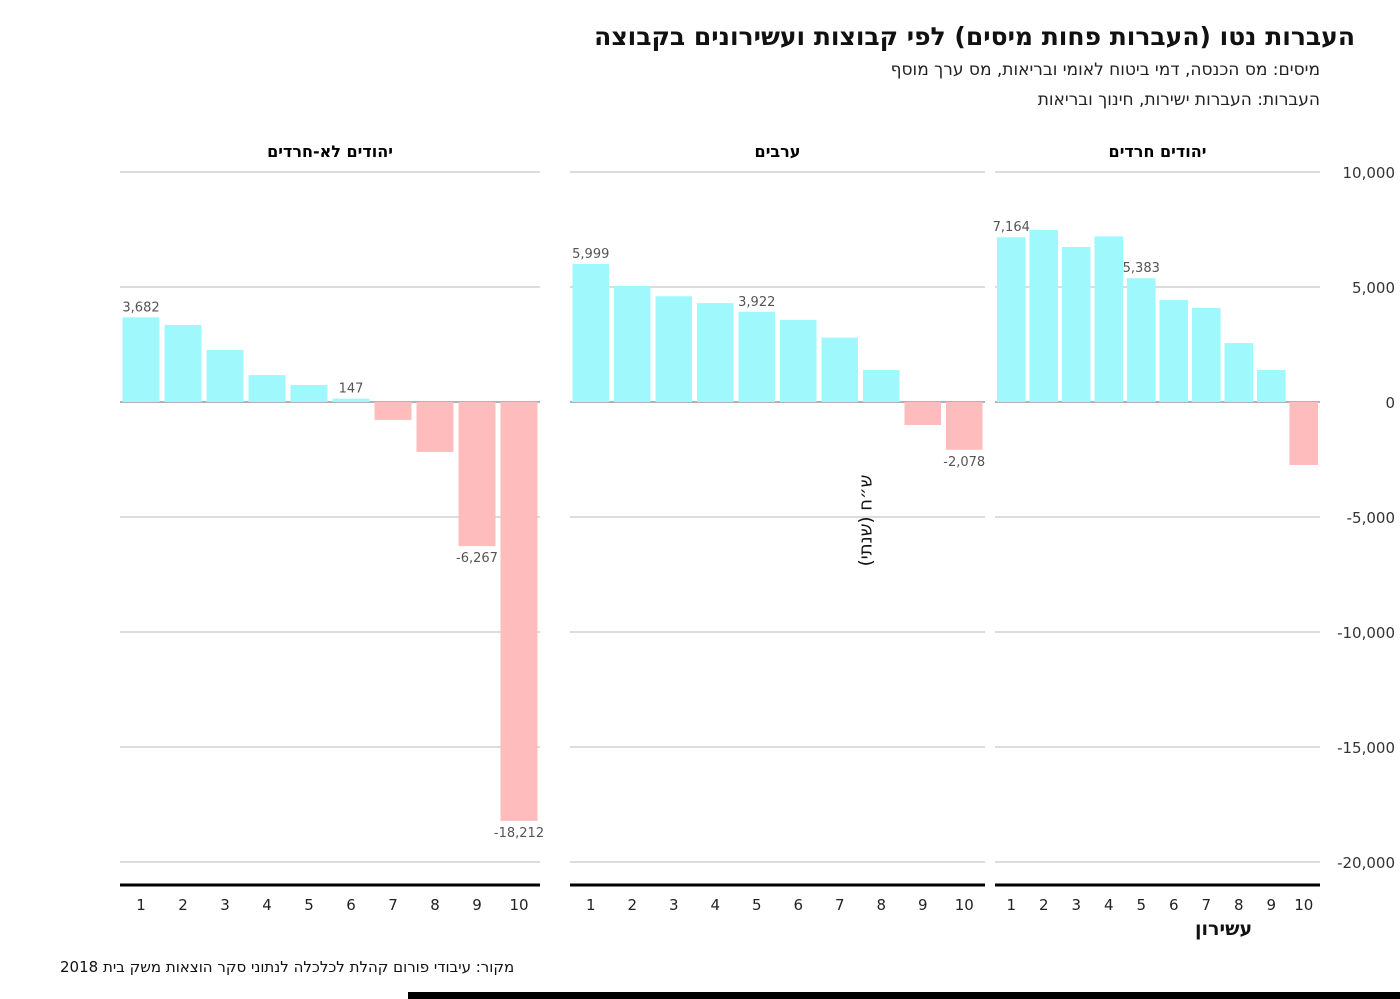  I want to click on y-tick-label: -15,000, so click(1366, 748).